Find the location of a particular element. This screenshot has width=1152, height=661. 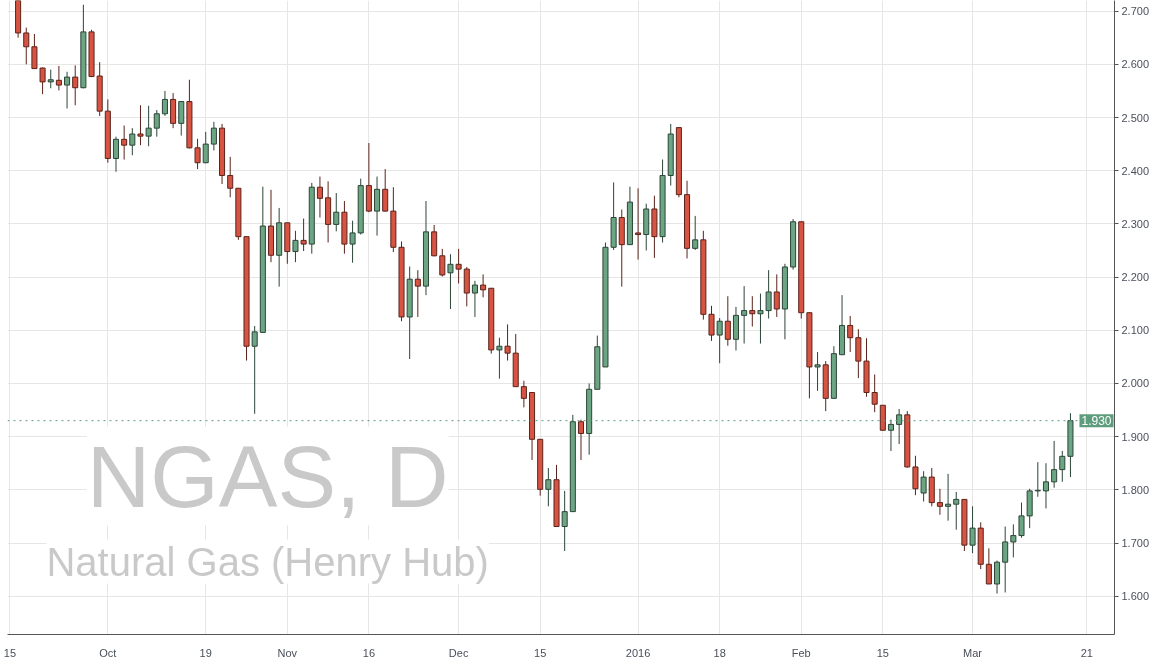

x-tick-label: Mar is located at coordinates (973, 652).